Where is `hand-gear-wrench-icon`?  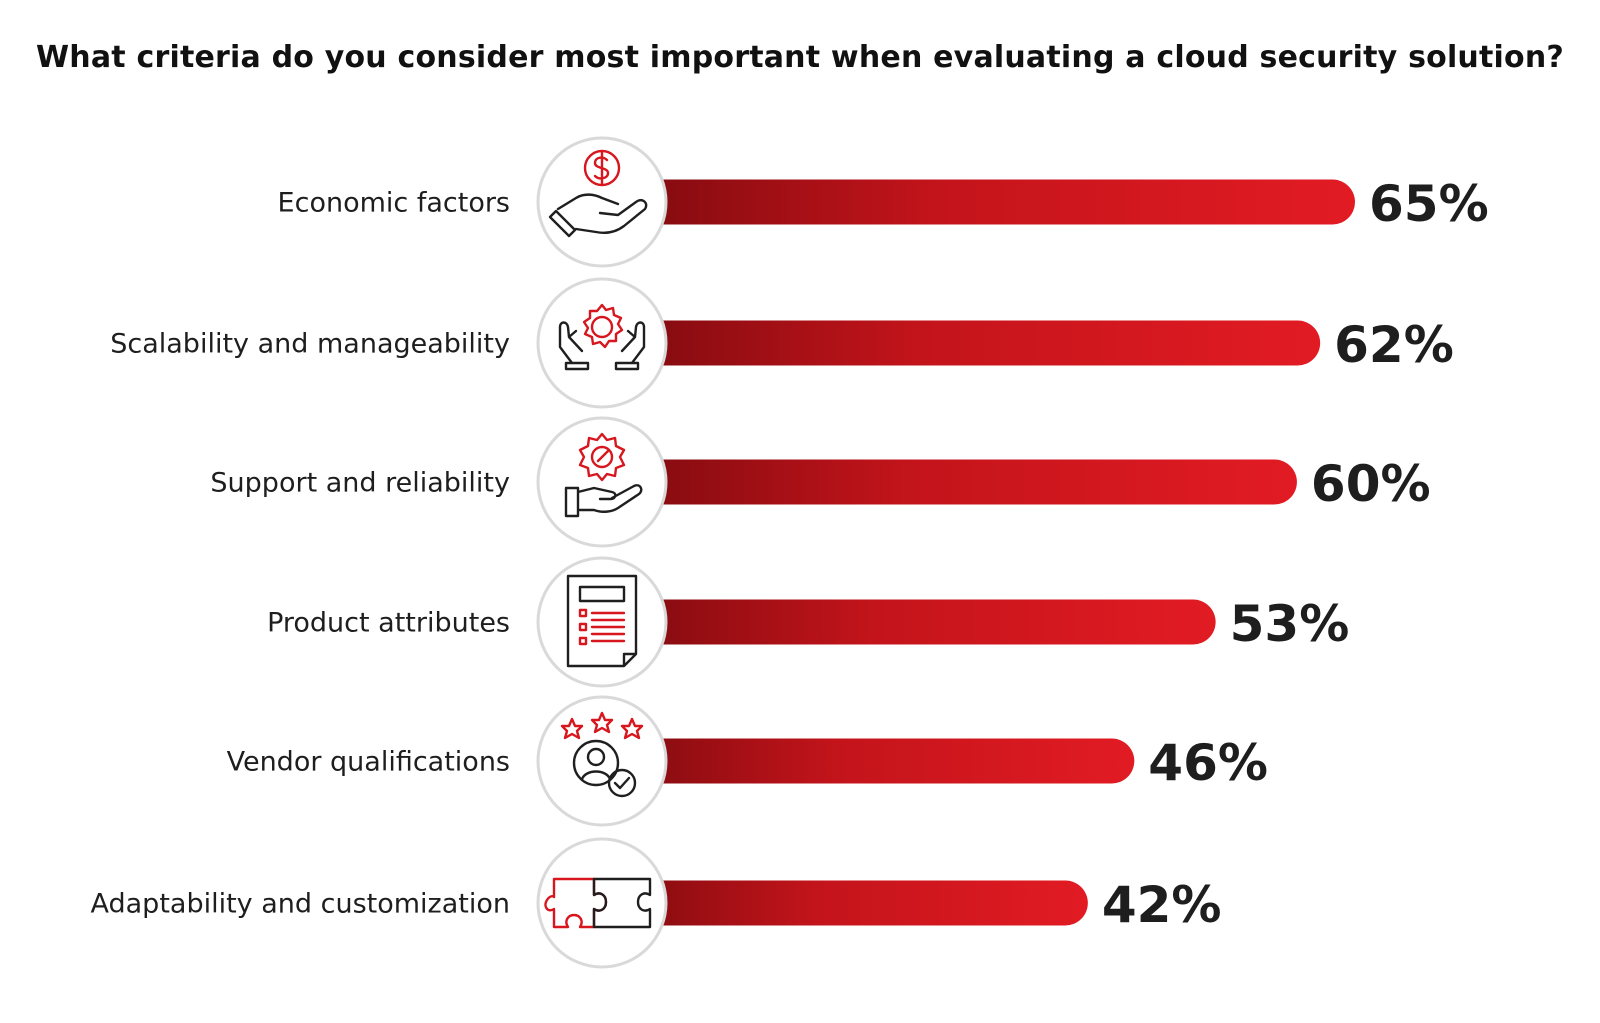
hand-gear-wrench-icon is located at coordinates (603, 475).